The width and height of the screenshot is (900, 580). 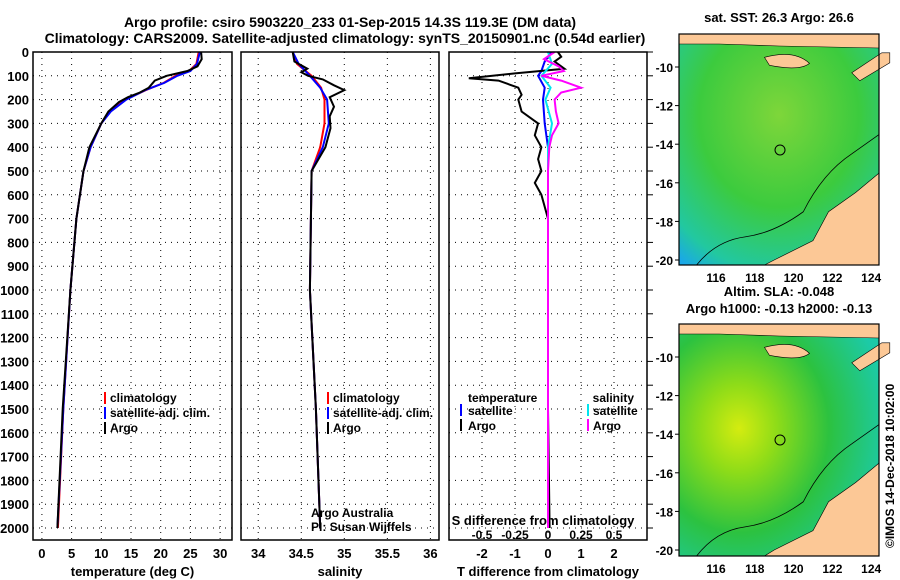 I want to click on depth-tick-label: 300, so click(x=18, y=123).